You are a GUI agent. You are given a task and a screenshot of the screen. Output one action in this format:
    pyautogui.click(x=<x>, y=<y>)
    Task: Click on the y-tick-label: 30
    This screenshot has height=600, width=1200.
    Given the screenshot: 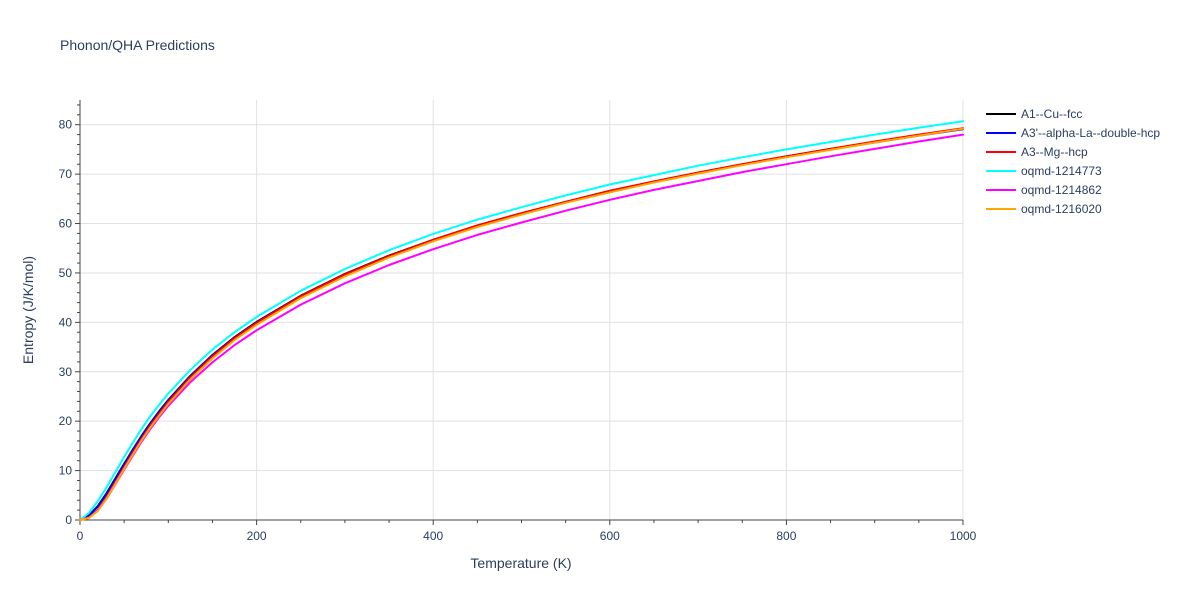 What is the action you would take?
    pyautogui.click(x=66, y=372)
    